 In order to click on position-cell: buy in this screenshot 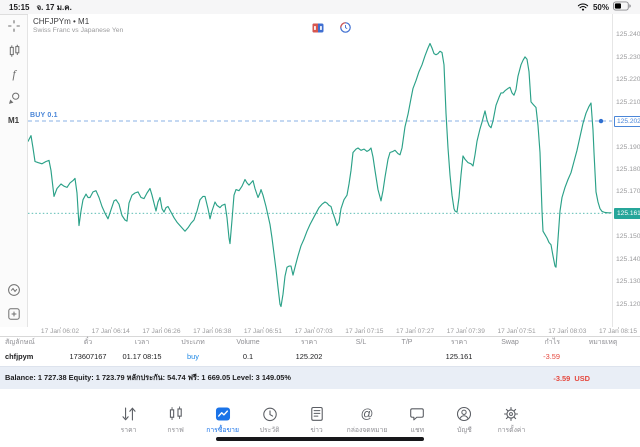, I will do `click(193, 356)`.